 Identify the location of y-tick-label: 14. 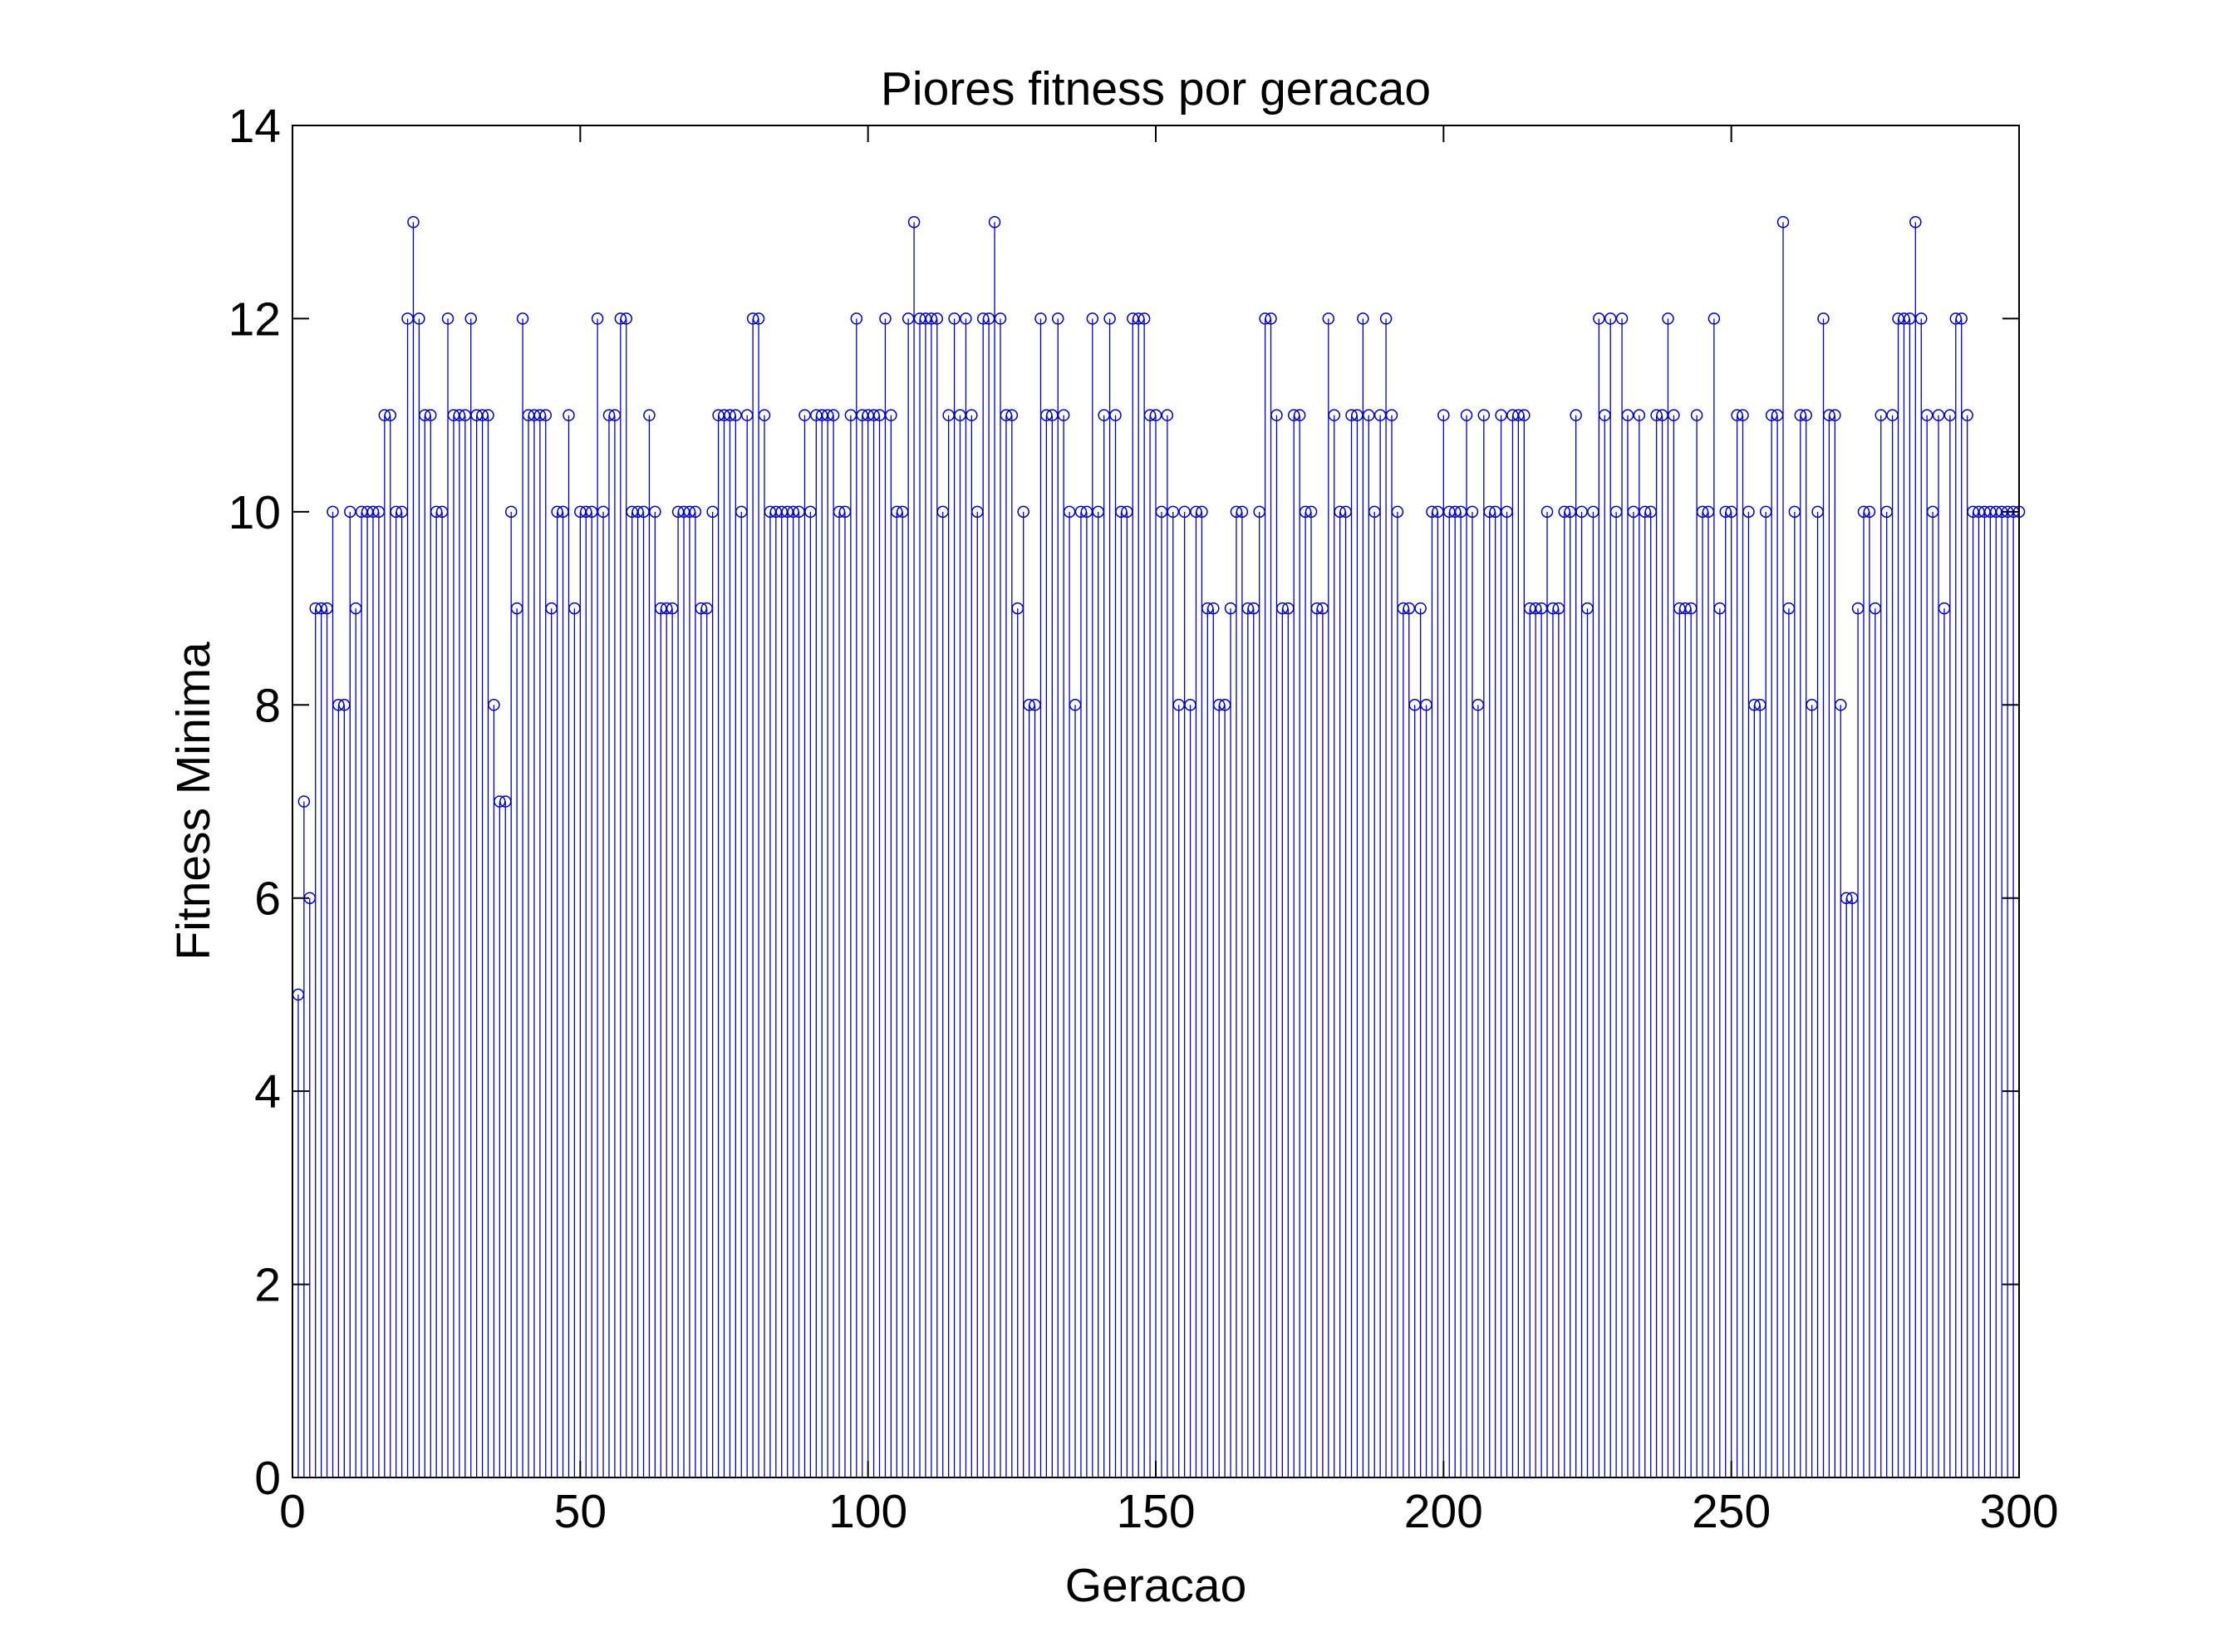
(254, 126).